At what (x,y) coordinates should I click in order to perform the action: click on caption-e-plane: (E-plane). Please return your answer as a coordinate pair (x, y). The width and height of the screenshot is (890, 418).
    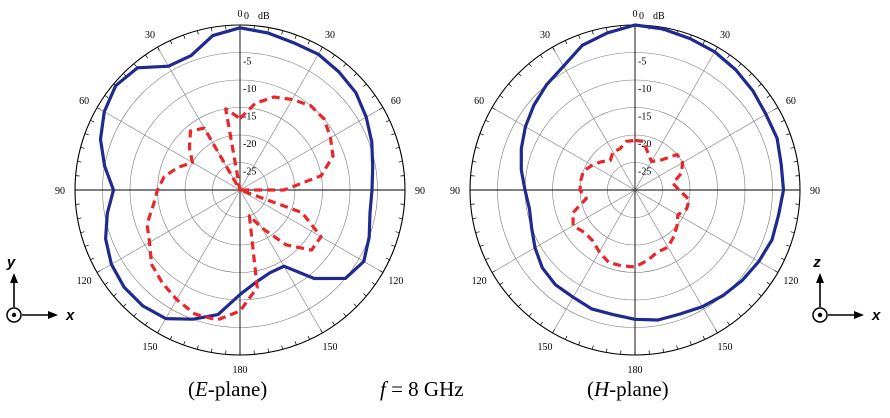
    Looking at the image, I should click on (228, 389).